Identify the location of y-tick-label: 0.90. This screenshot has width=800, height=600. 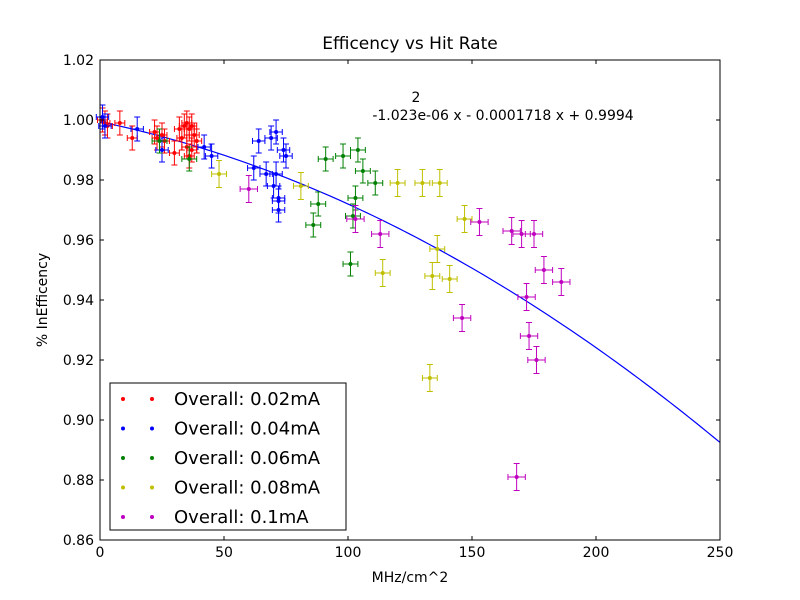
(78, 421).